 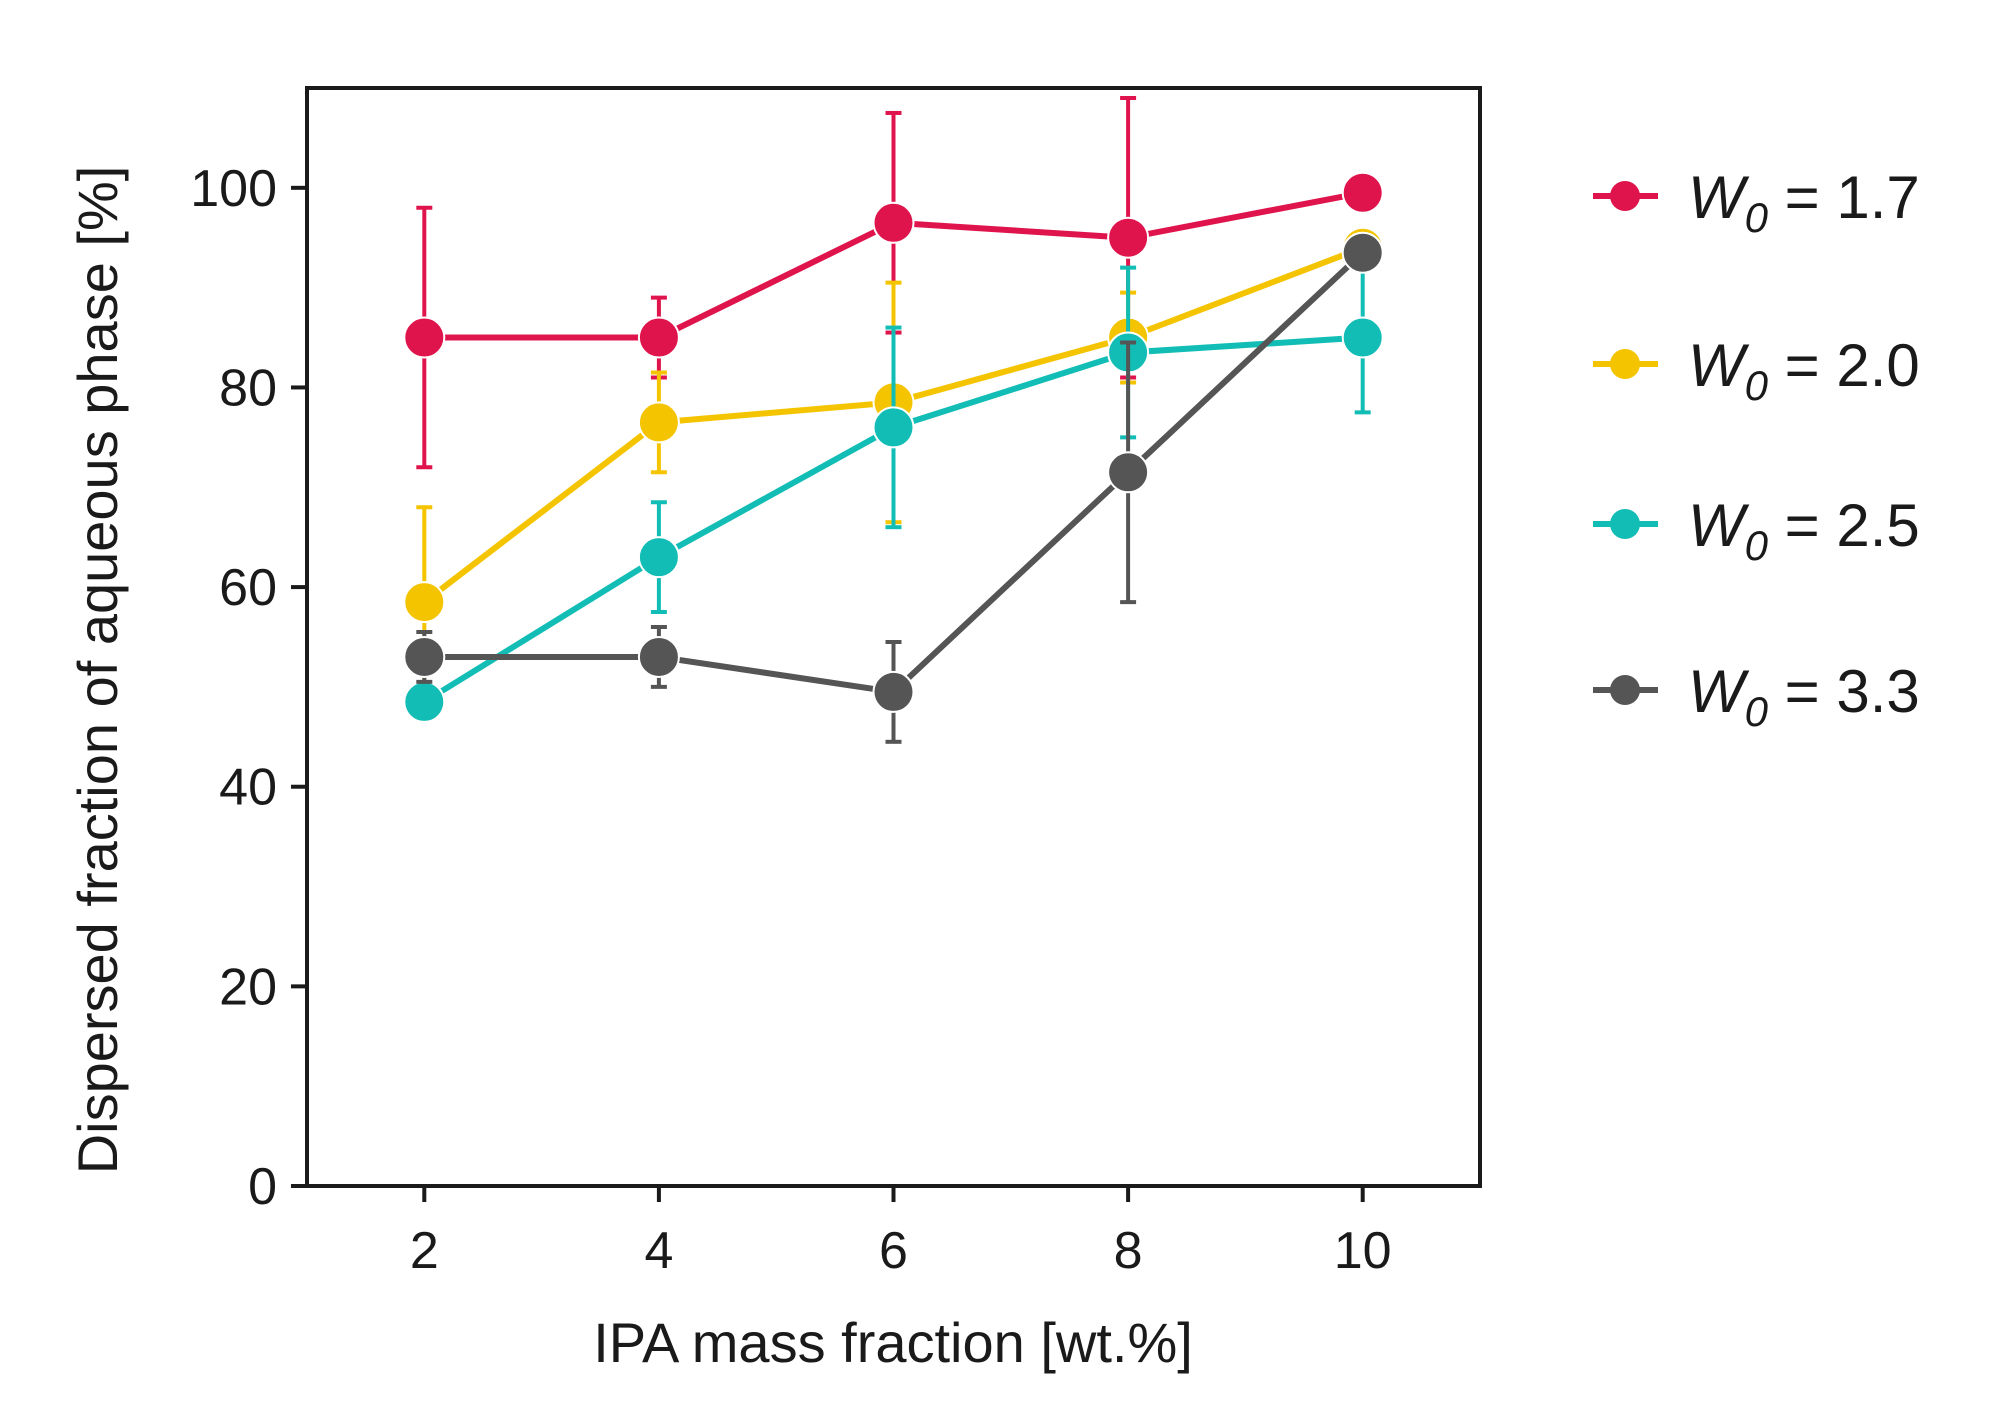 What do you see at coordinates (248, 987) in the screenshot?
I see `y-tick-label: 20` at bounding box center [248, 987].